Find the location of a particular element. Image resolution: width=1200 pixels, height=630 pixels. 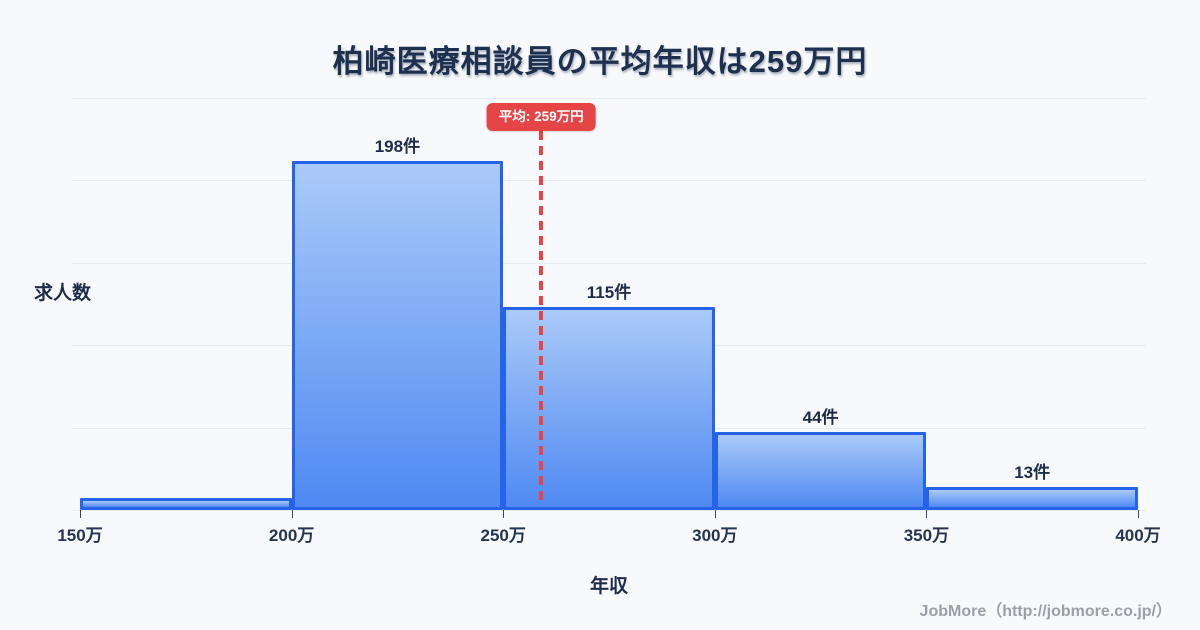

x-tick-label: 400万 is located at coordinates (1138, 535).